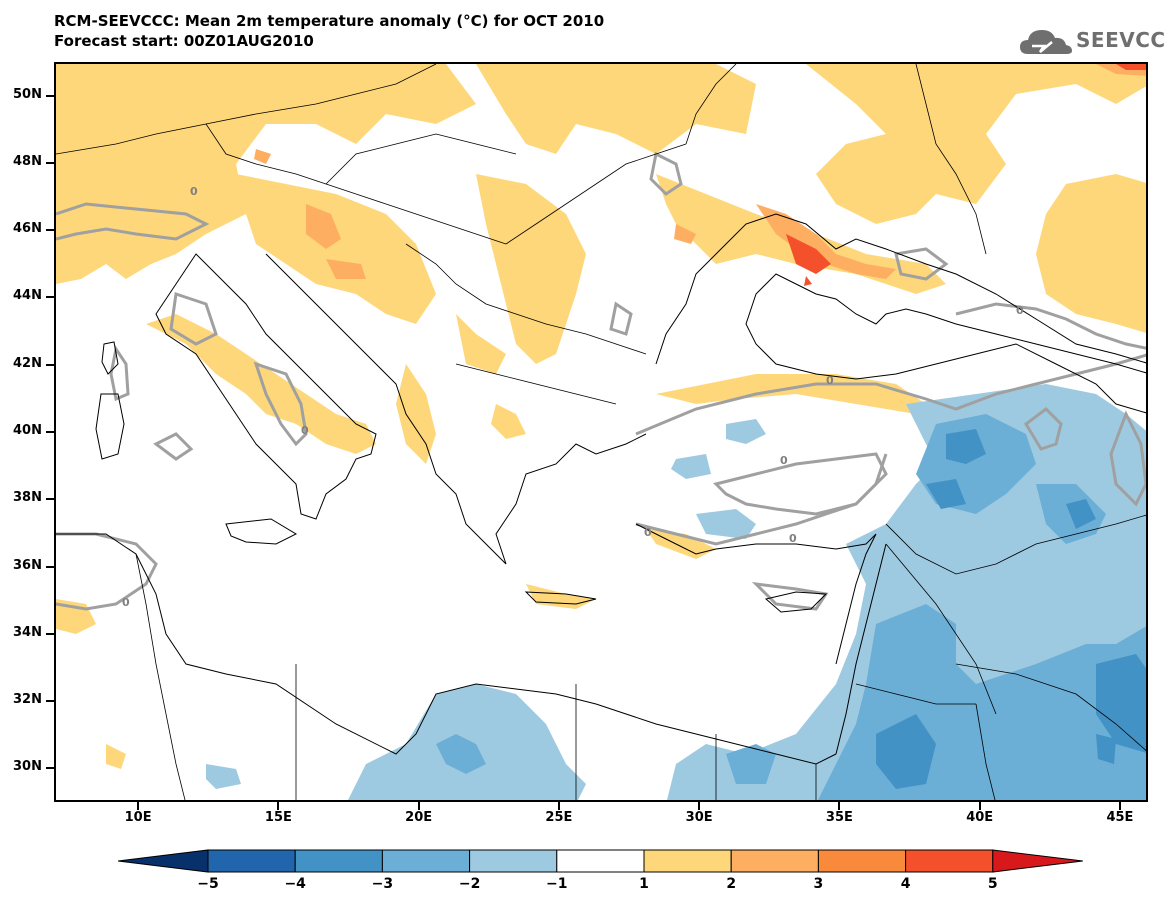 Image resolution: width=1165 pixels, height=907 pixels. Describe the element at coordinates (27, 700) in the screenshot. I see `latitude-label: 32N` at that location.